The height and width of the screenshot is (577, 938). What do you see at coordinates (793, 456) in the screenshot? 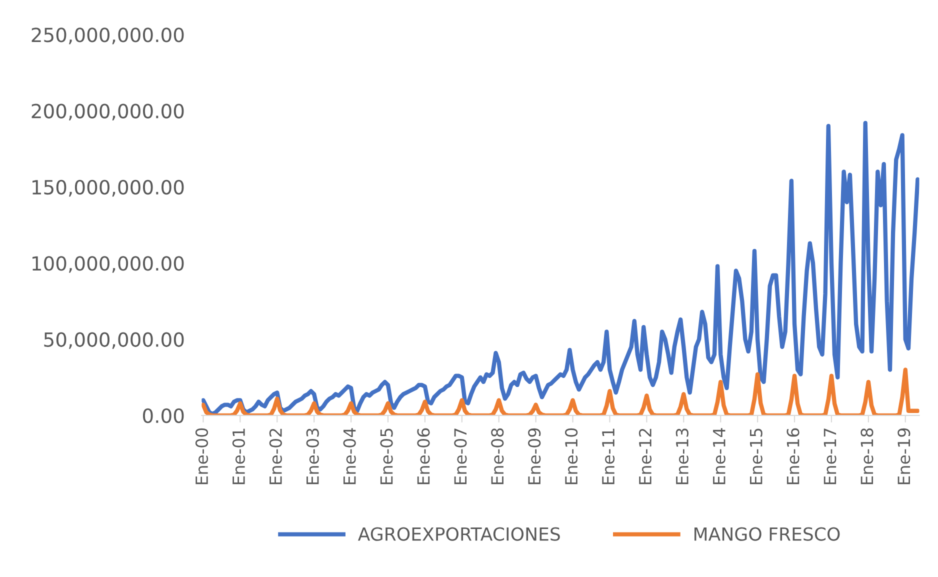
I see `x-tick-label: Ene-16` at bounding box center [793, 456].